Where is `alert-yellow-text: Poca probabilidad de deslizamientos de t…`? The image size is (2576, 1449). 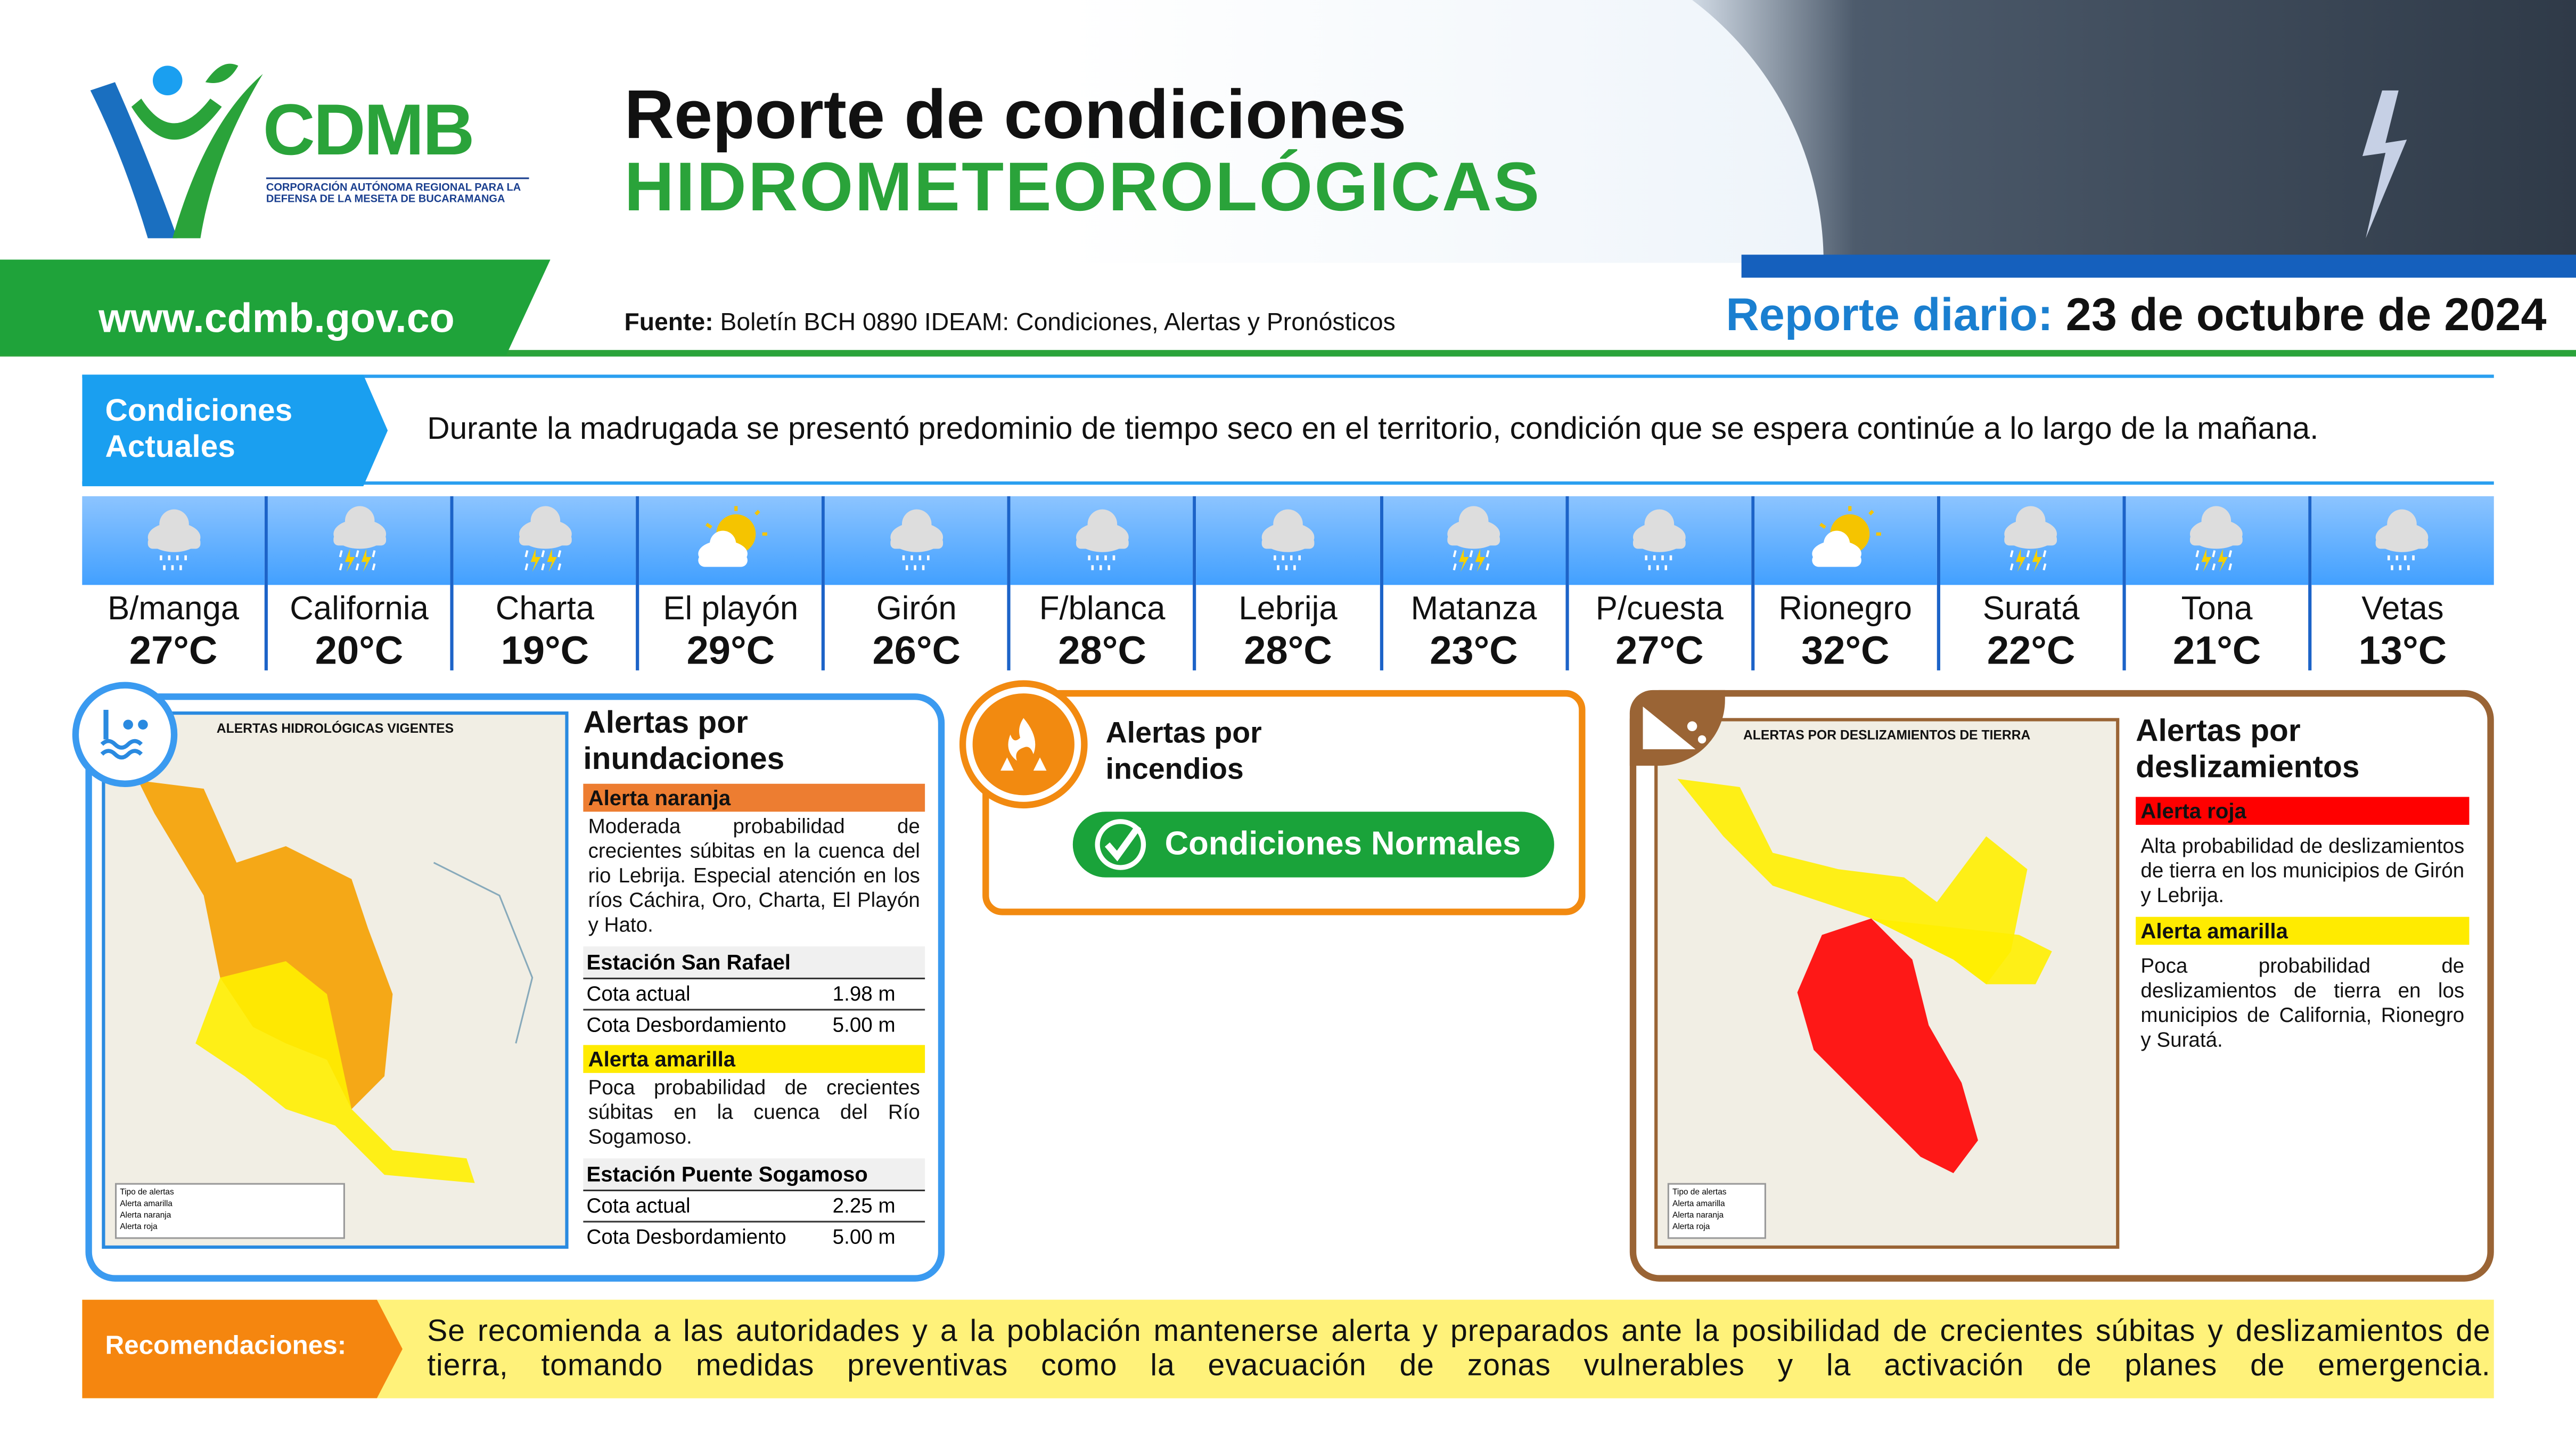
alert-yellow-text: Poca probabilidad de deslizamientos de t… is located at coordinates (2302, 1003).